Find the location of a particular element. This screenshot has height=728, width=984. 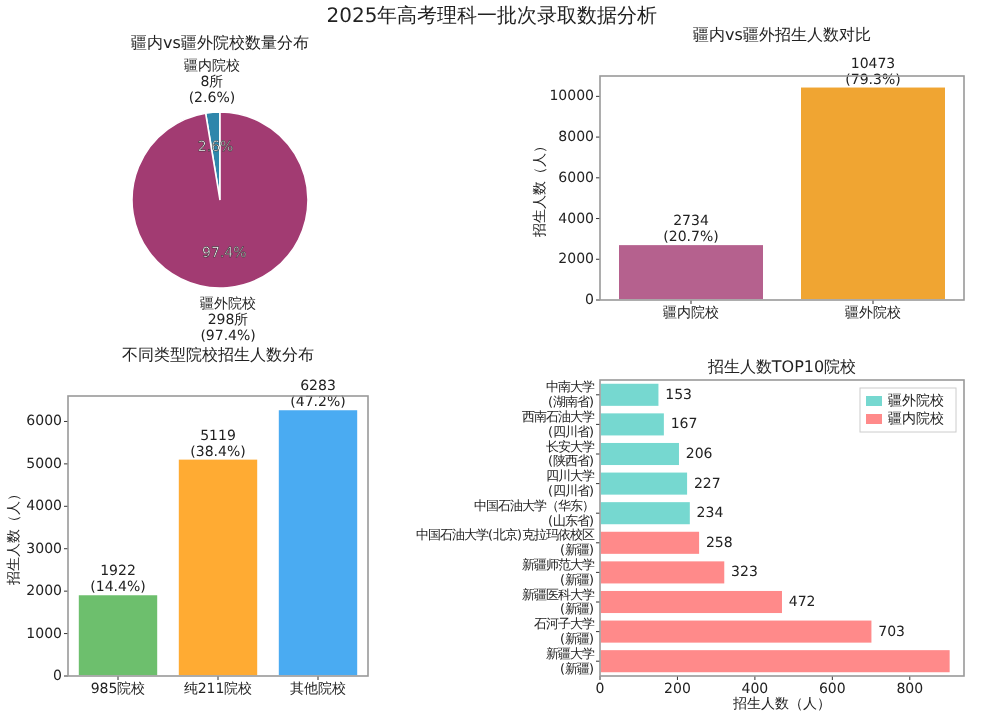

chart-title: 疆内vs疆外院校数量分布 is located at coordinates (220, 42).